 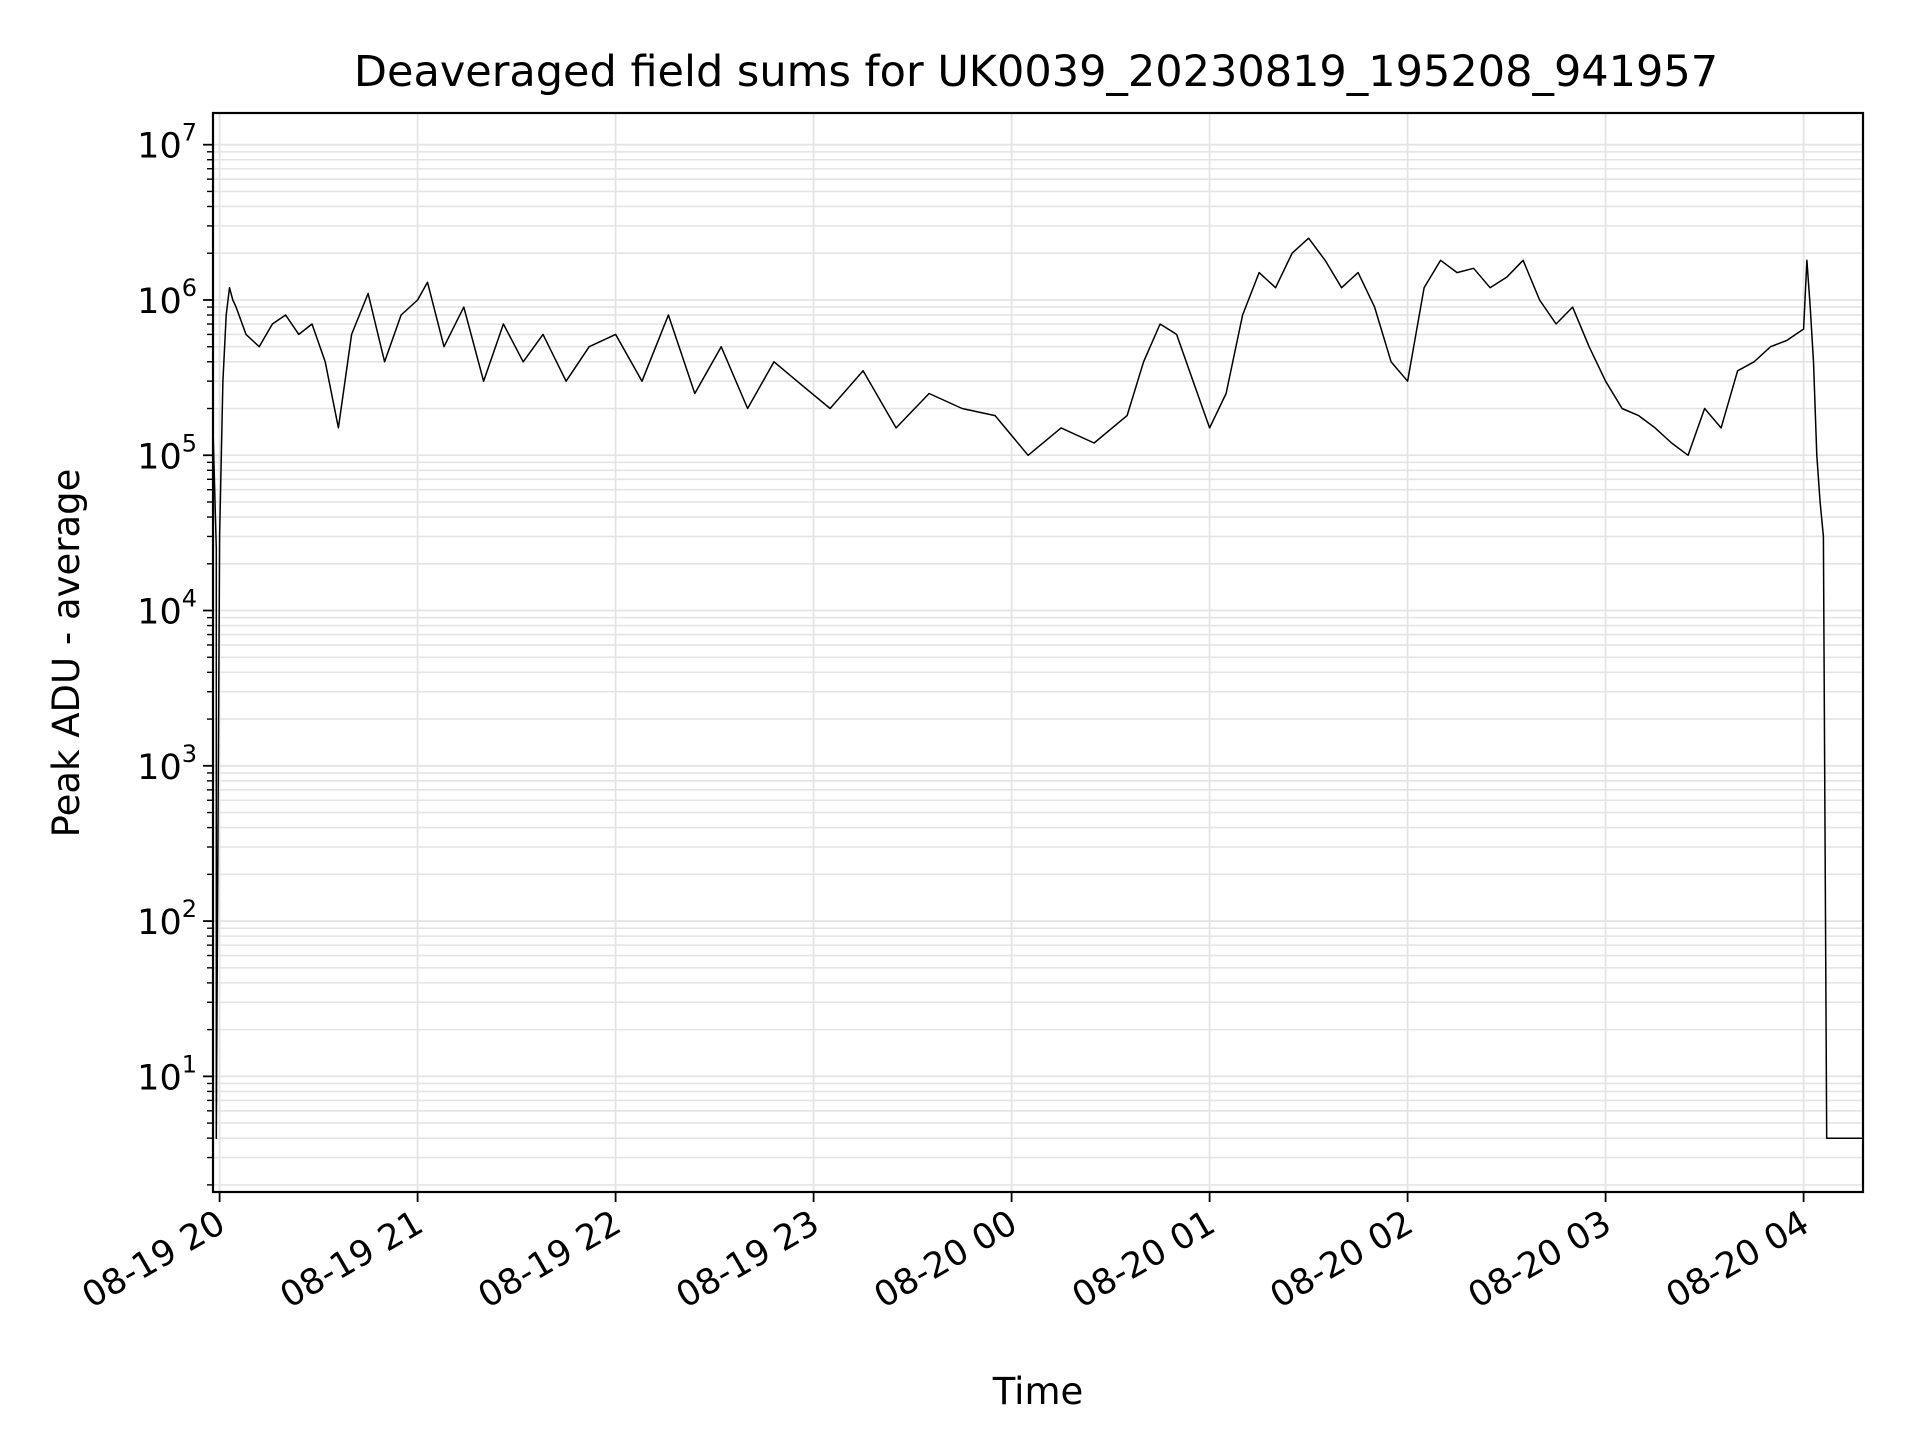 What do you see at coordinates (167, 143) in the screenshot?
I see `y-tick-label: 10⁷` at bounding box center [167, 143].